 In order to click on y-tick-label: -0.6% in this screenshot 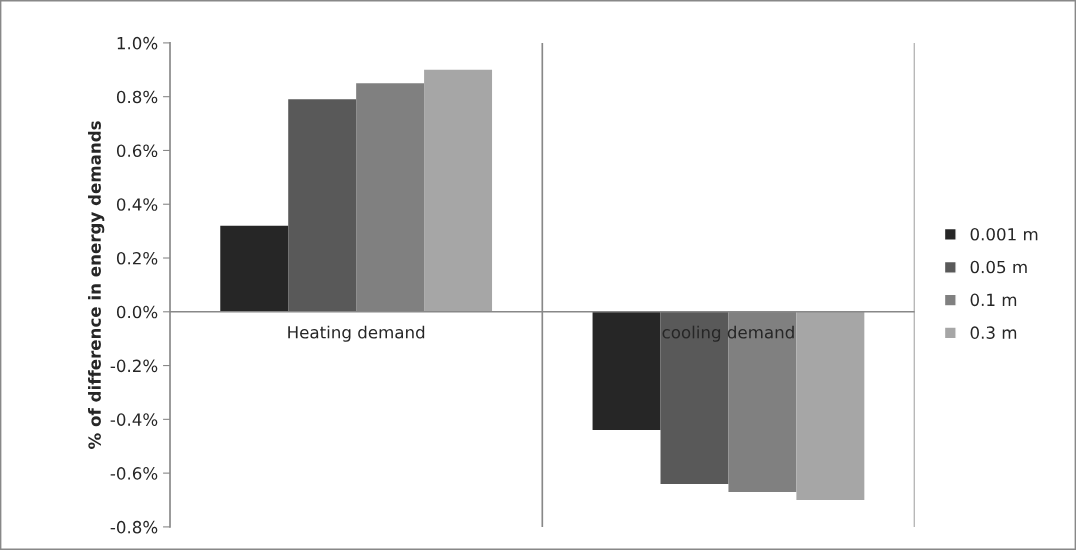, I will do `click(134, 473)`.